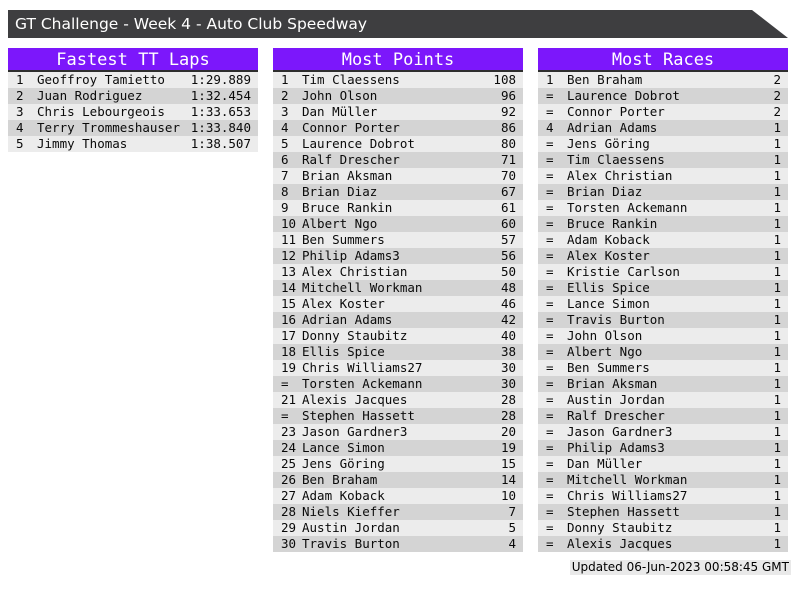 The height and width of the screenshot is (600, 800). What do you see at coordinates (620, 543) in the screenshot?
I see `driver-name-cell: Alexis Jacques` at bounding box center [620, 543].